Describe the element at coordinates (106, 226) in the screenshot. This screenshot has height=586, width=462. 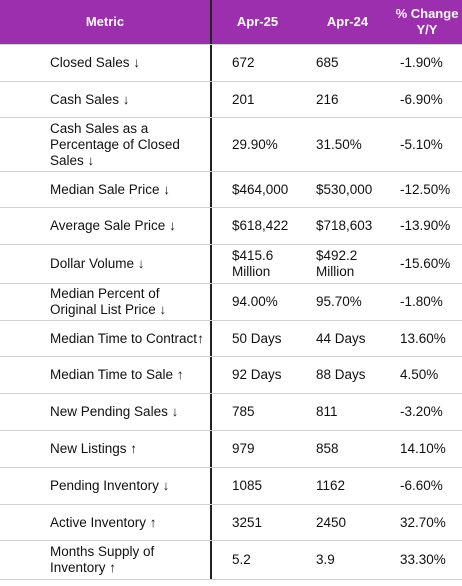
I see `table-cell: Average Sale Price ↓` at that location.